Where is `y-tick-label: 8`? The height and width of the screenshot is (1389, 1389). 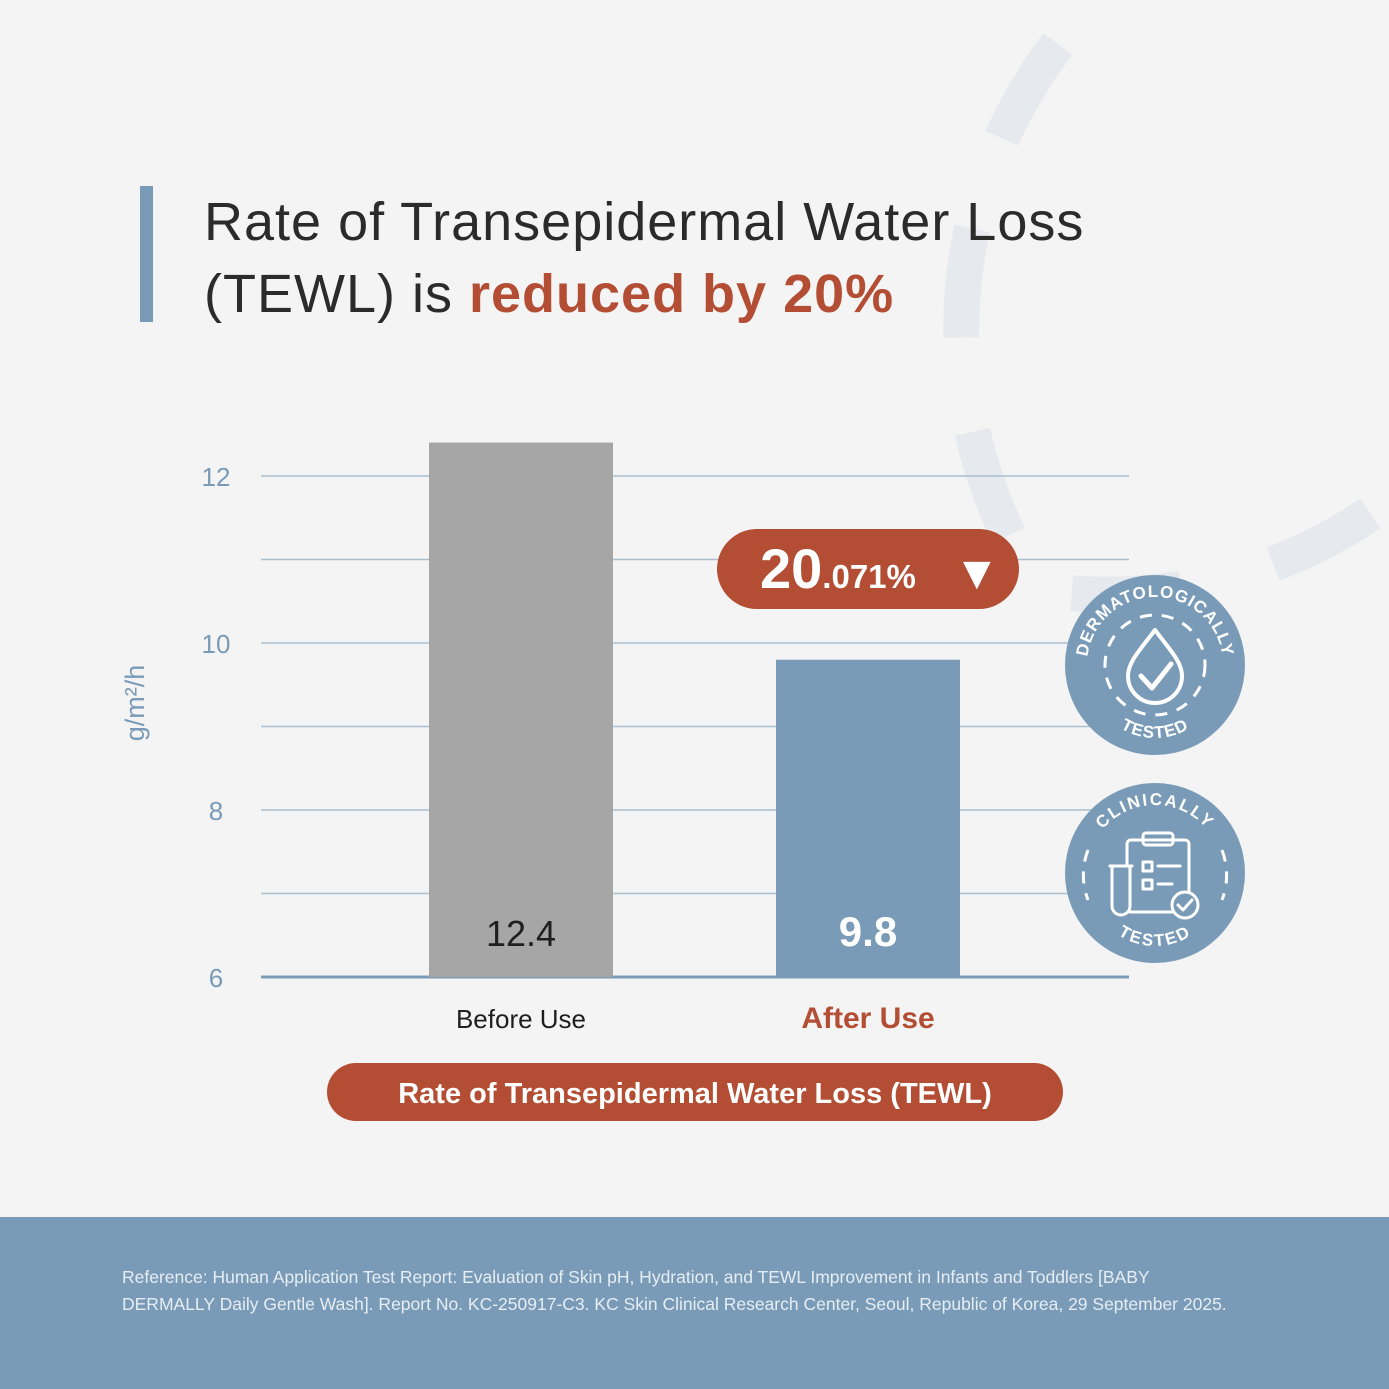 y-tick-label: 8 is located at coordinates (216, 811).